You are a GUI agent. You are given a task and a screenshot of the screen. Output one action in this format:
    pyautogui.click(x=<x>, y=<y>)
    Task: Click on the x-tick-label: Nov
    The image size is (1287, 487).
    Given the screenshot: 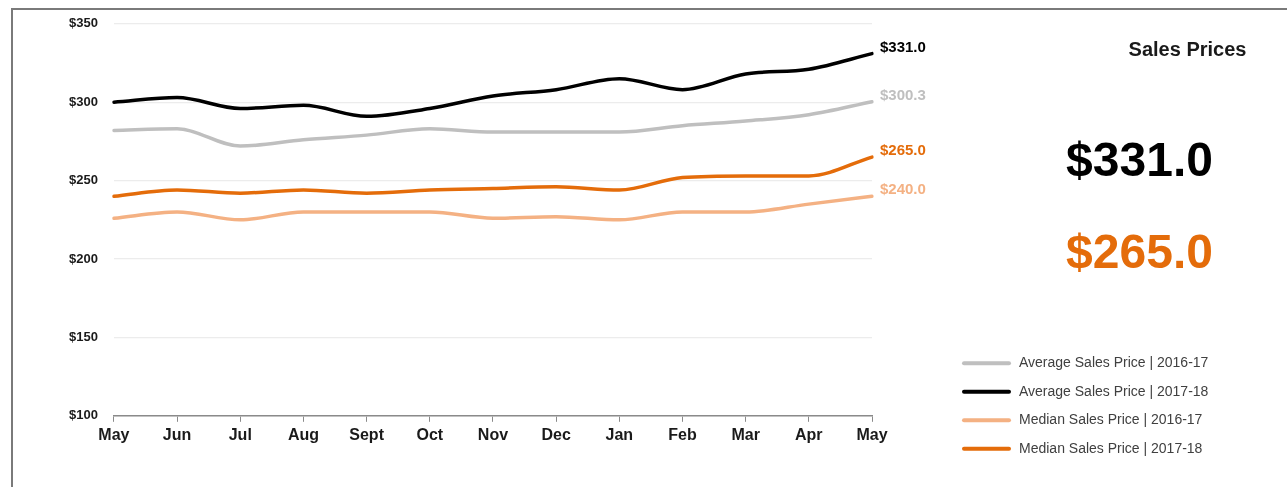 What is the action you would take?
    pyautogui.click(x=493, y=434)
    